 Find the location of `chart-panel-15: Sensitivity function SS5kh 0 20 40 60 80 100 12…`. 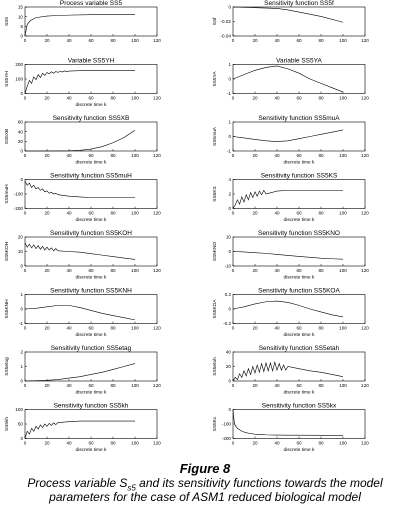

chart-panel-15: Sensitivity function SS5kh 0 20 40 60 80 100 12… is located at coordinates (82, 428).